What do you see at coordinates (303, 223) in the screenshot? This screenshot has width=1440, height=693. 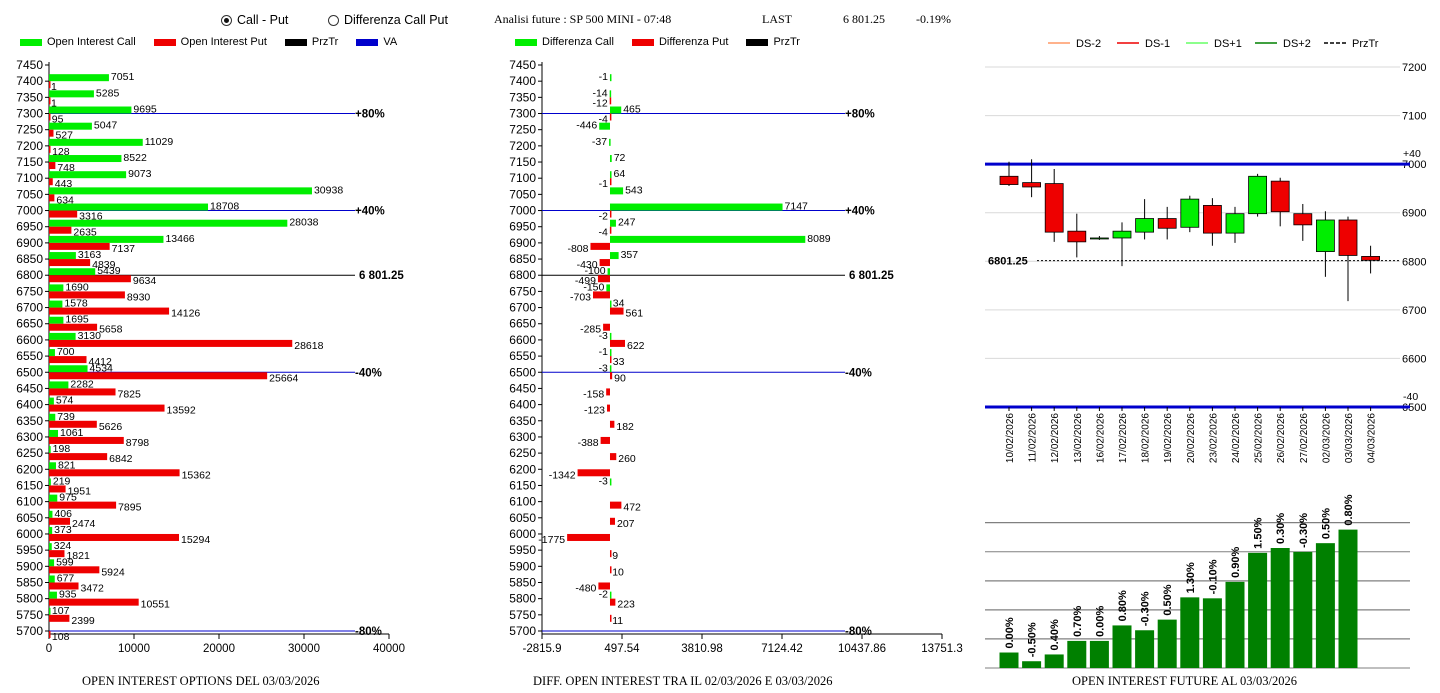 I see `bar-call-label: 28038` at bounding box center [303, 223].